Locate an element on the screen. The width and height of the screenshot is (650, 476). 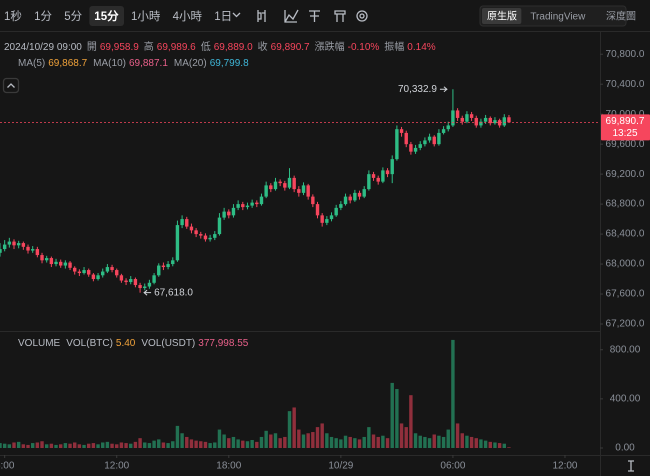
ohlc-label: 高 is located at coordinates (149, 46).